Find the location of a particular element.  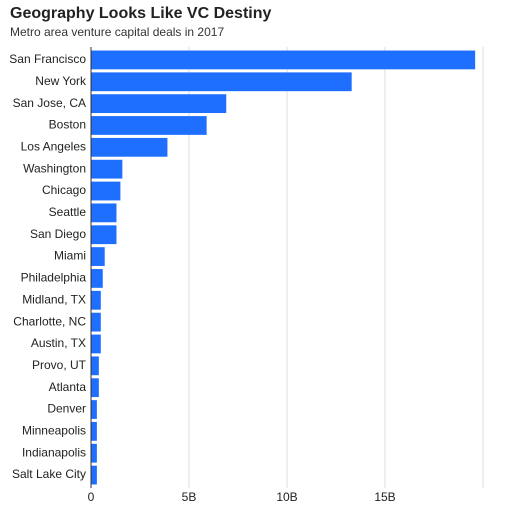

y-tick-label: Los Angeles is located at coordinates (53, 146).